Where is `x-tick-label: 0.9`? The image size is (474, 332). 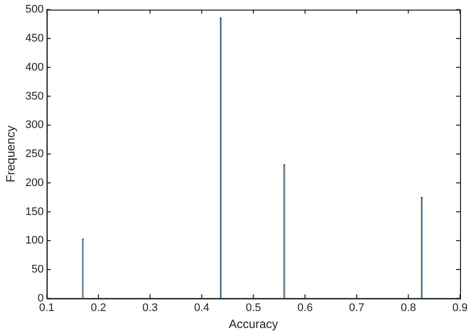
x-tick-label: 0.9 is located at coordinates (460, 308).